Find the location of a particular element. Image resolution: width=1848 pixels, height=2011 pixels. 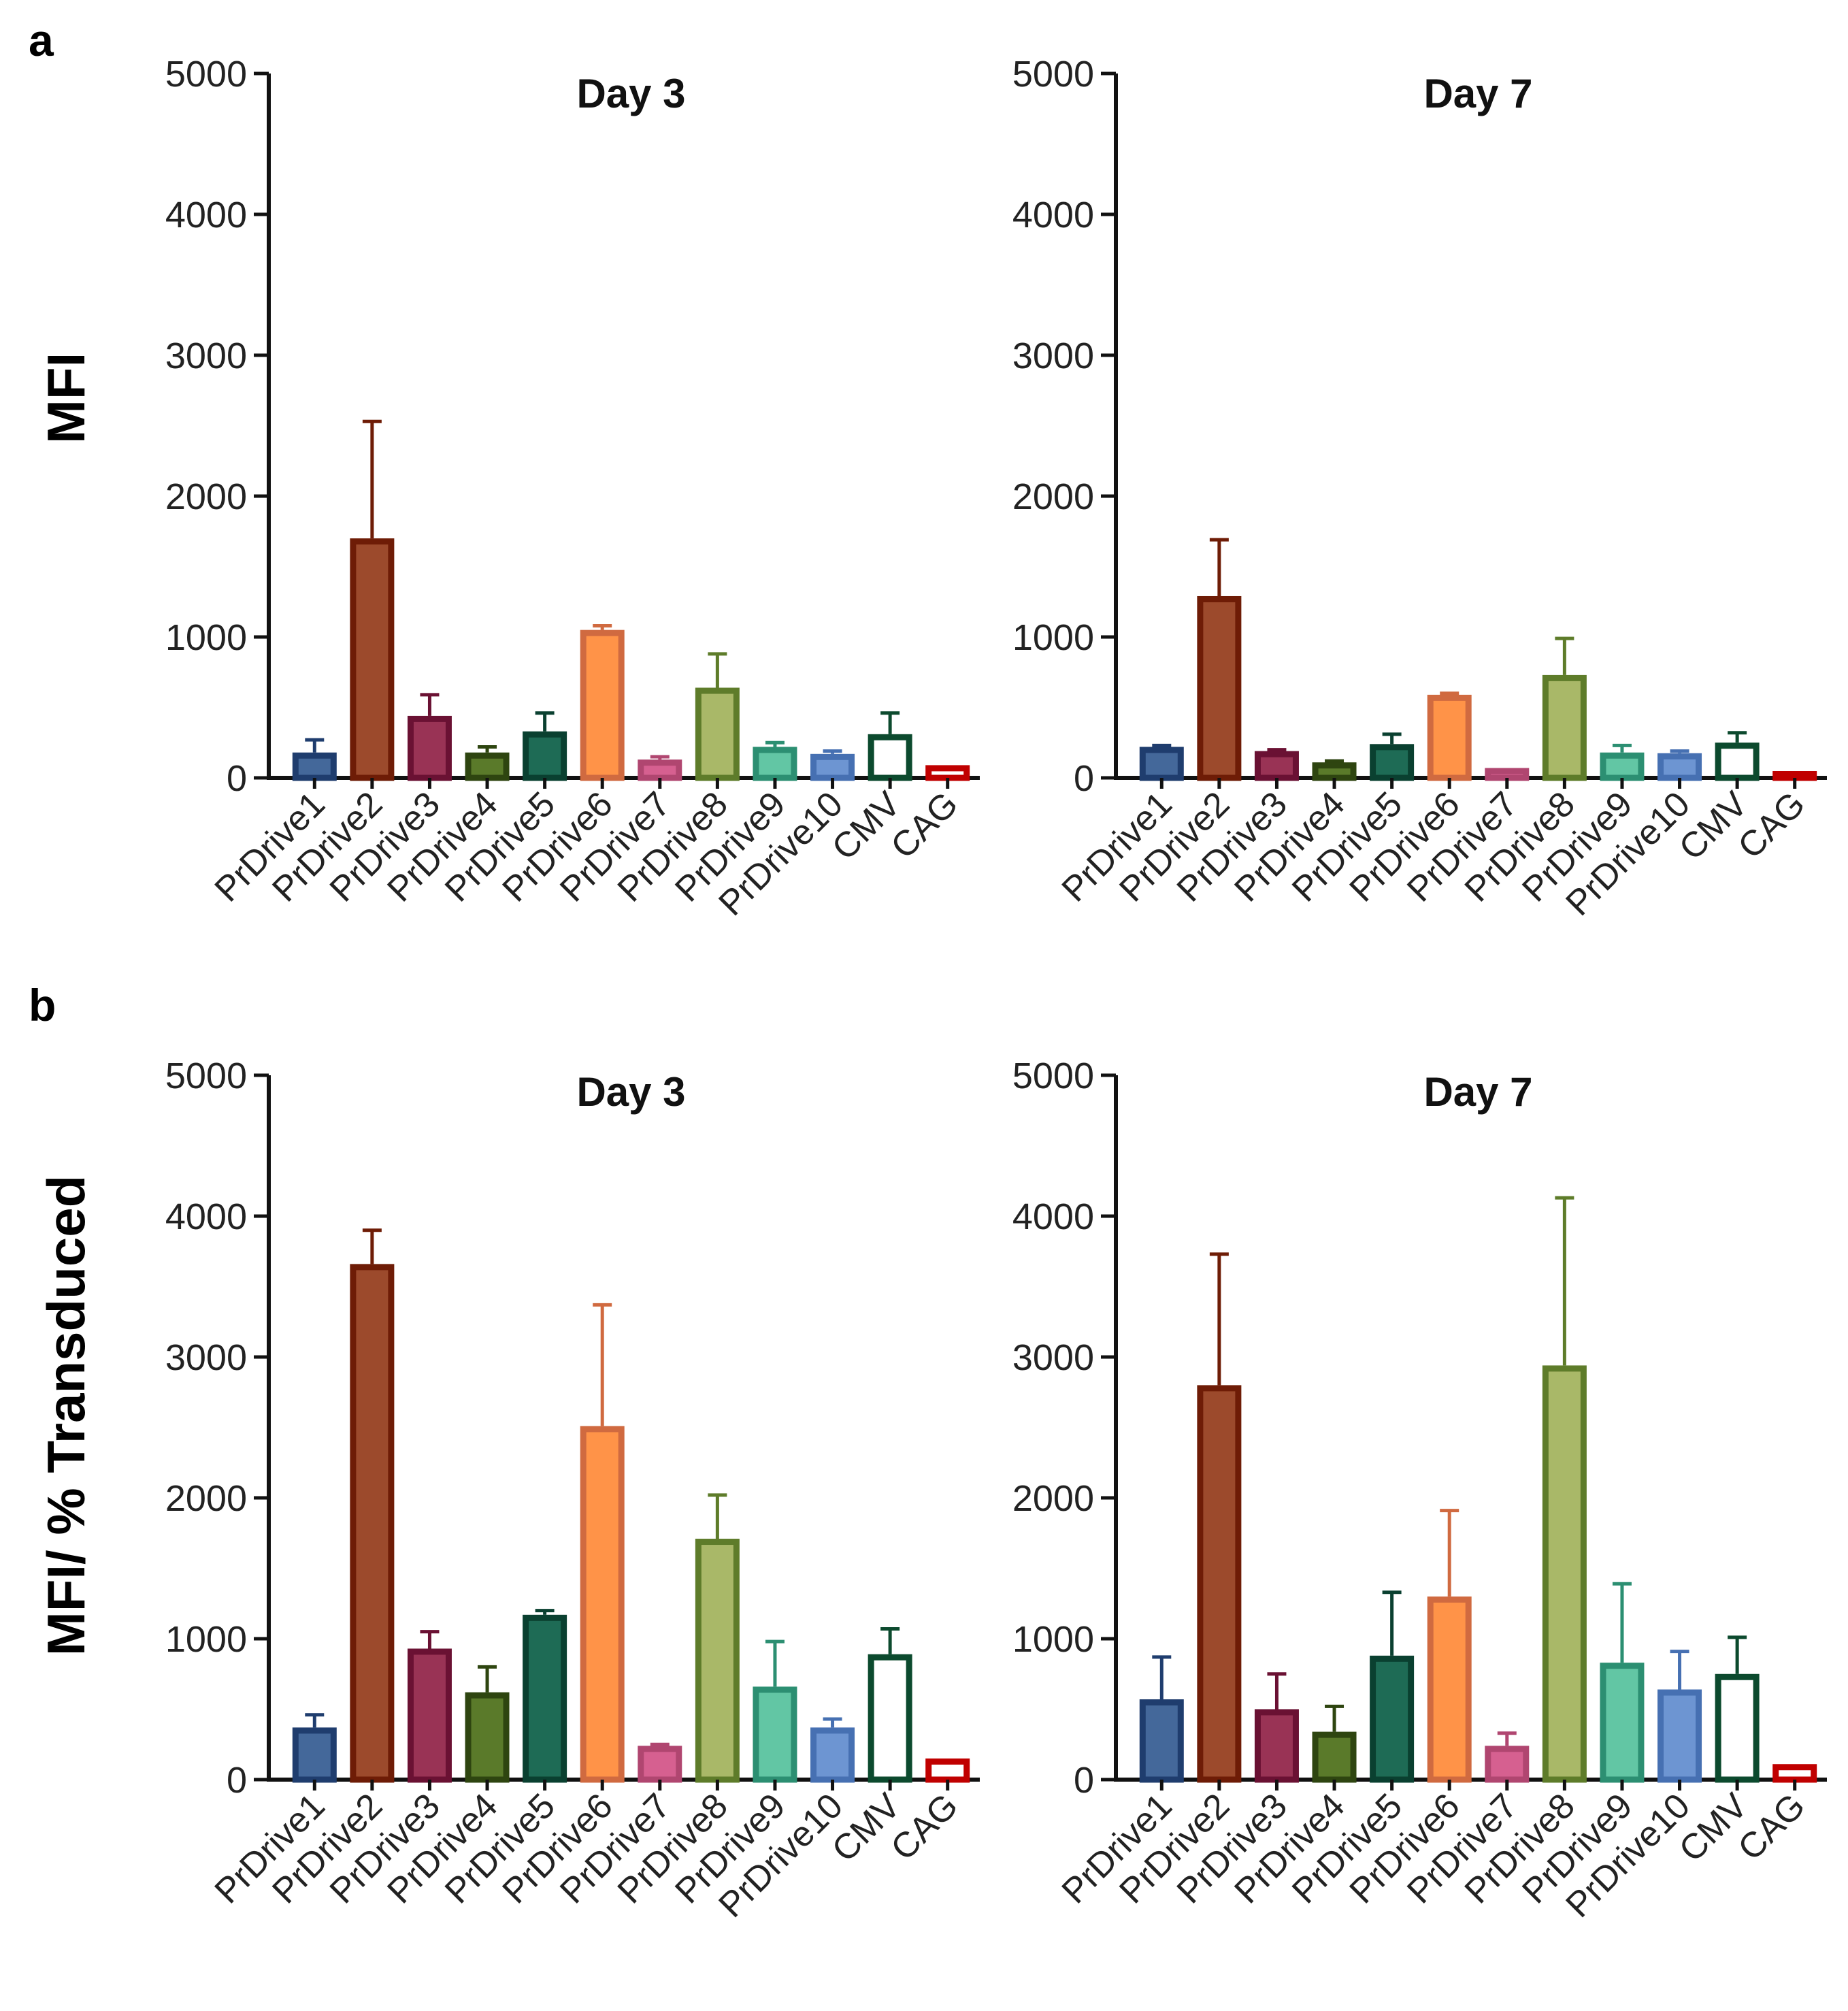

panel-label-a: a is located at coordinates (41, 40).